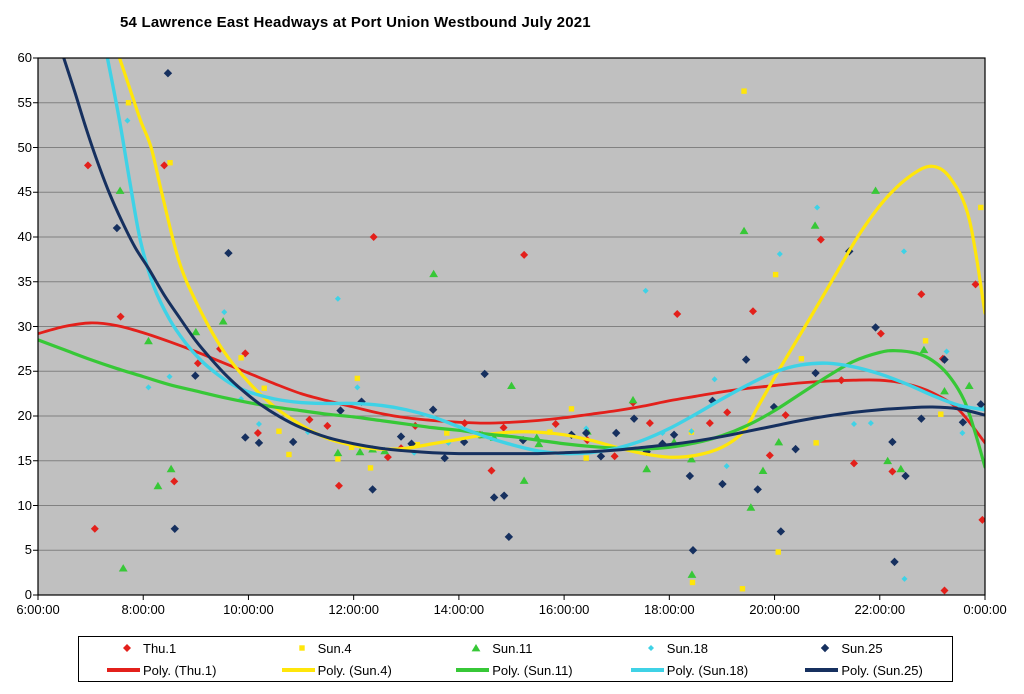  Describe the element at coordinates (24, 57) in the screenshot. I see `y-axis-label: 60` at that location.